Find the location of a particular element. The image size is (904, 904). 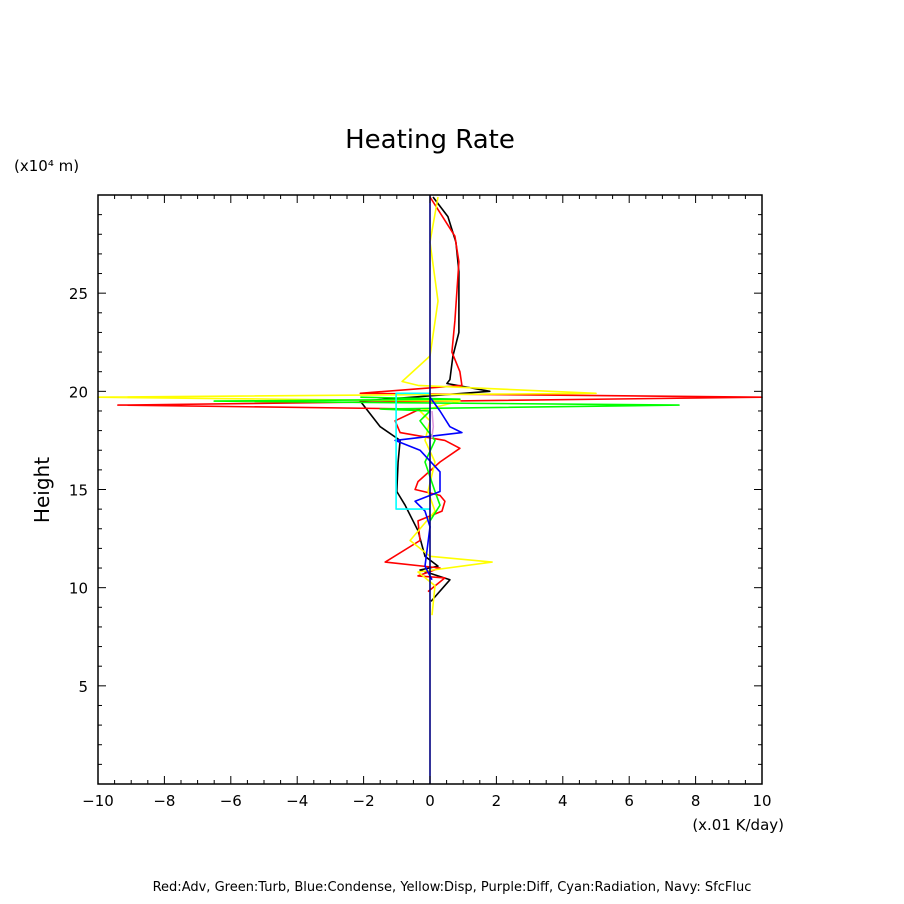

x-tick-label: 0 is located at coordinates (430, 801).